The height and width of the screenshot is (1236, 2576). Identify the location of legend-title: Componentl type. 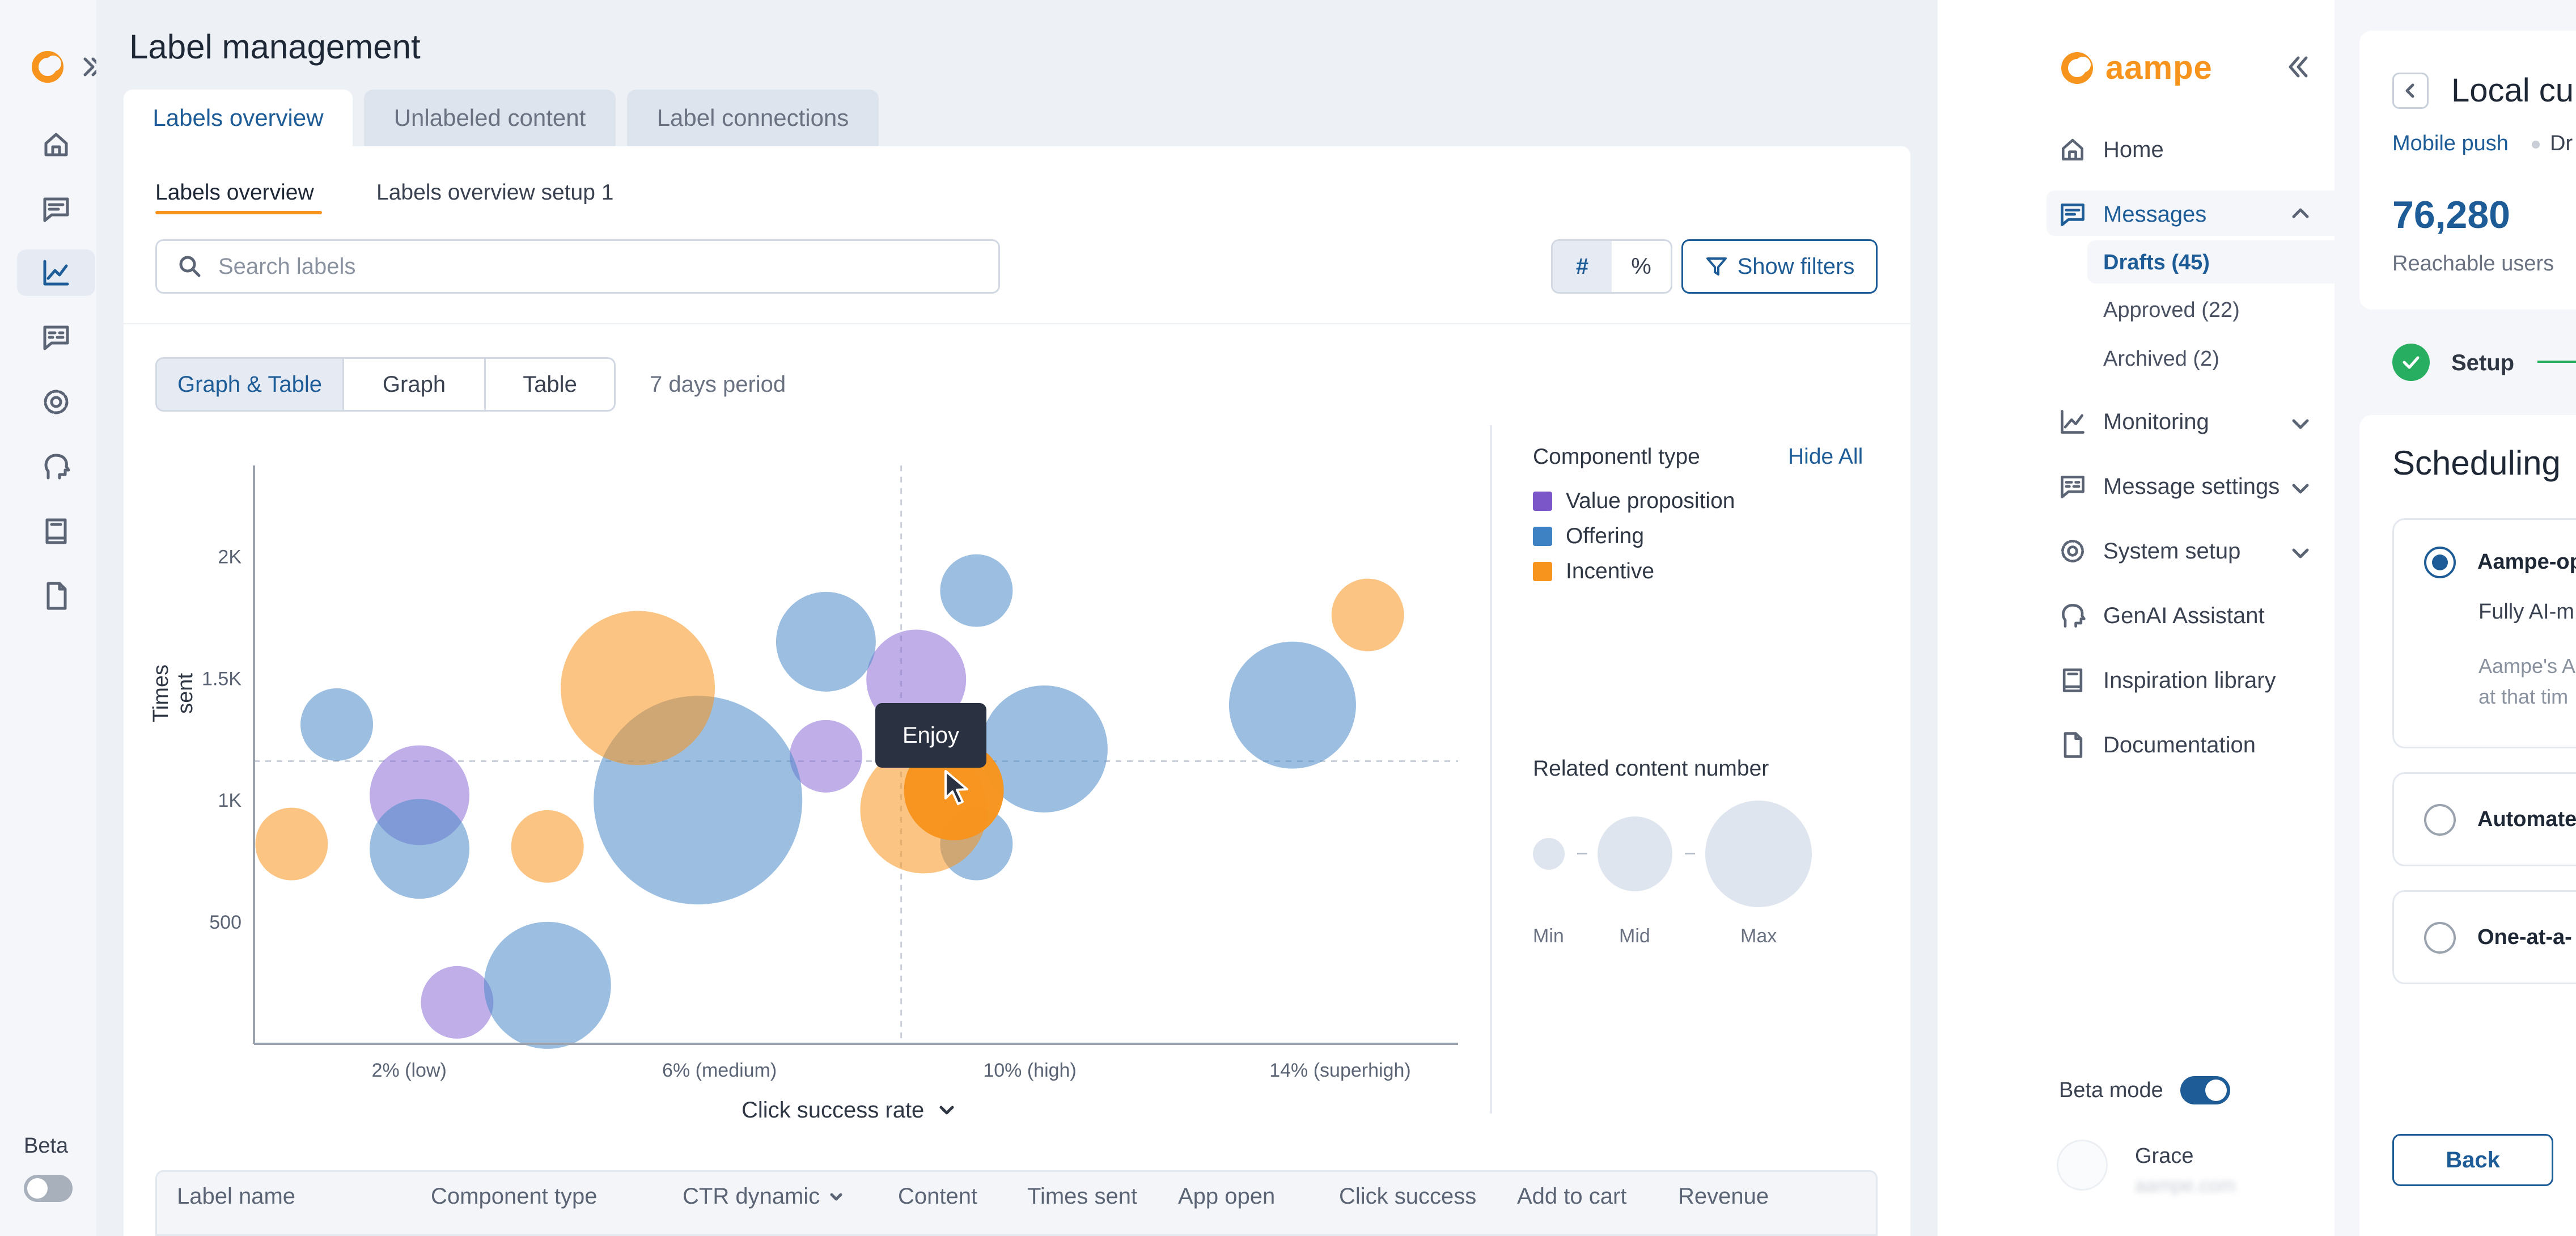
(1616, 457).